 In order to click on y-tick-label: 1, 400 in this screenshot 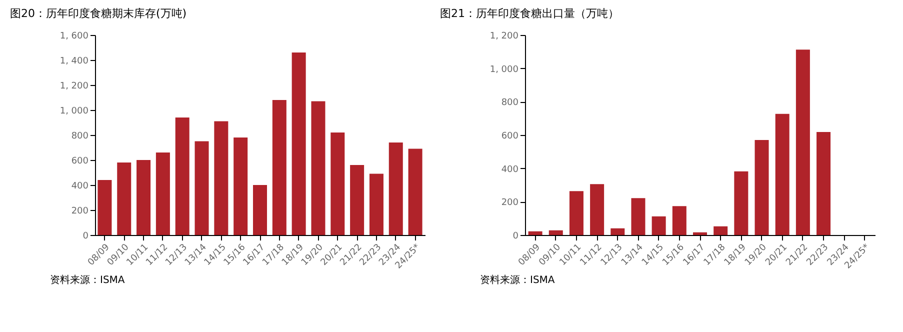, I will do `click(74, 61)`.